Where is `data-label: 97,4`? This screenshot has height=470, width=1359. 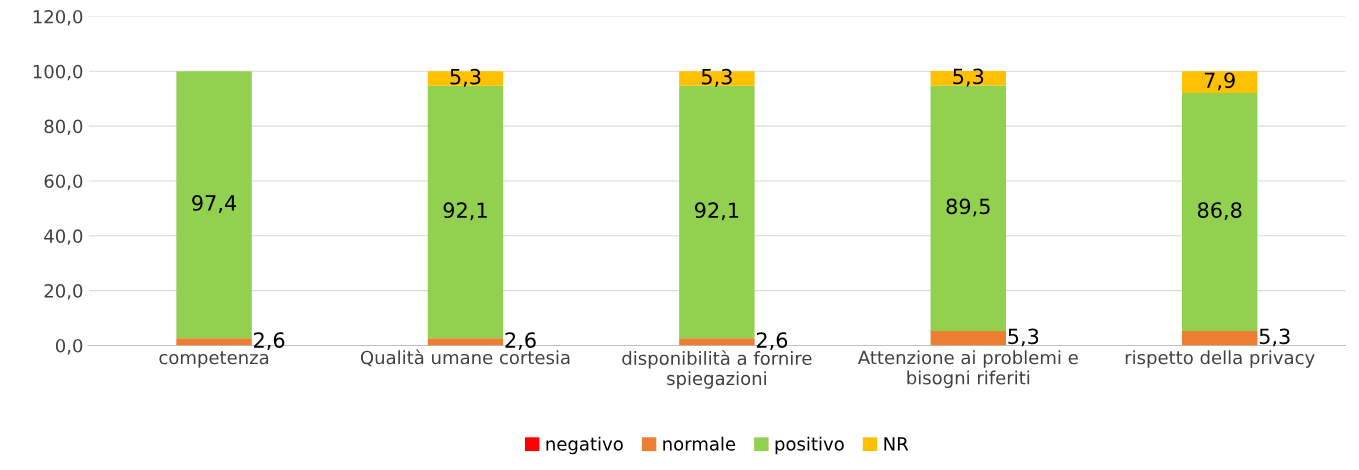 data-label: 97,4 is located at coordinates (214, 204).